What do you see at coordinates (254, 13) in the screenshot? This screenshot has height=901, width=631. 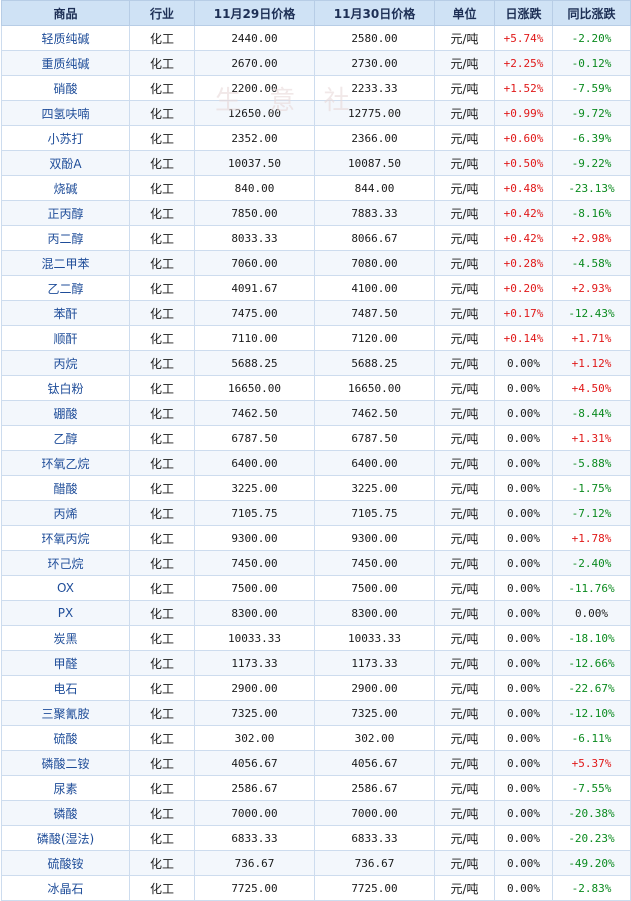 I see `header-price-nov29: 11月29日价格` at bounding box center [254, 13].